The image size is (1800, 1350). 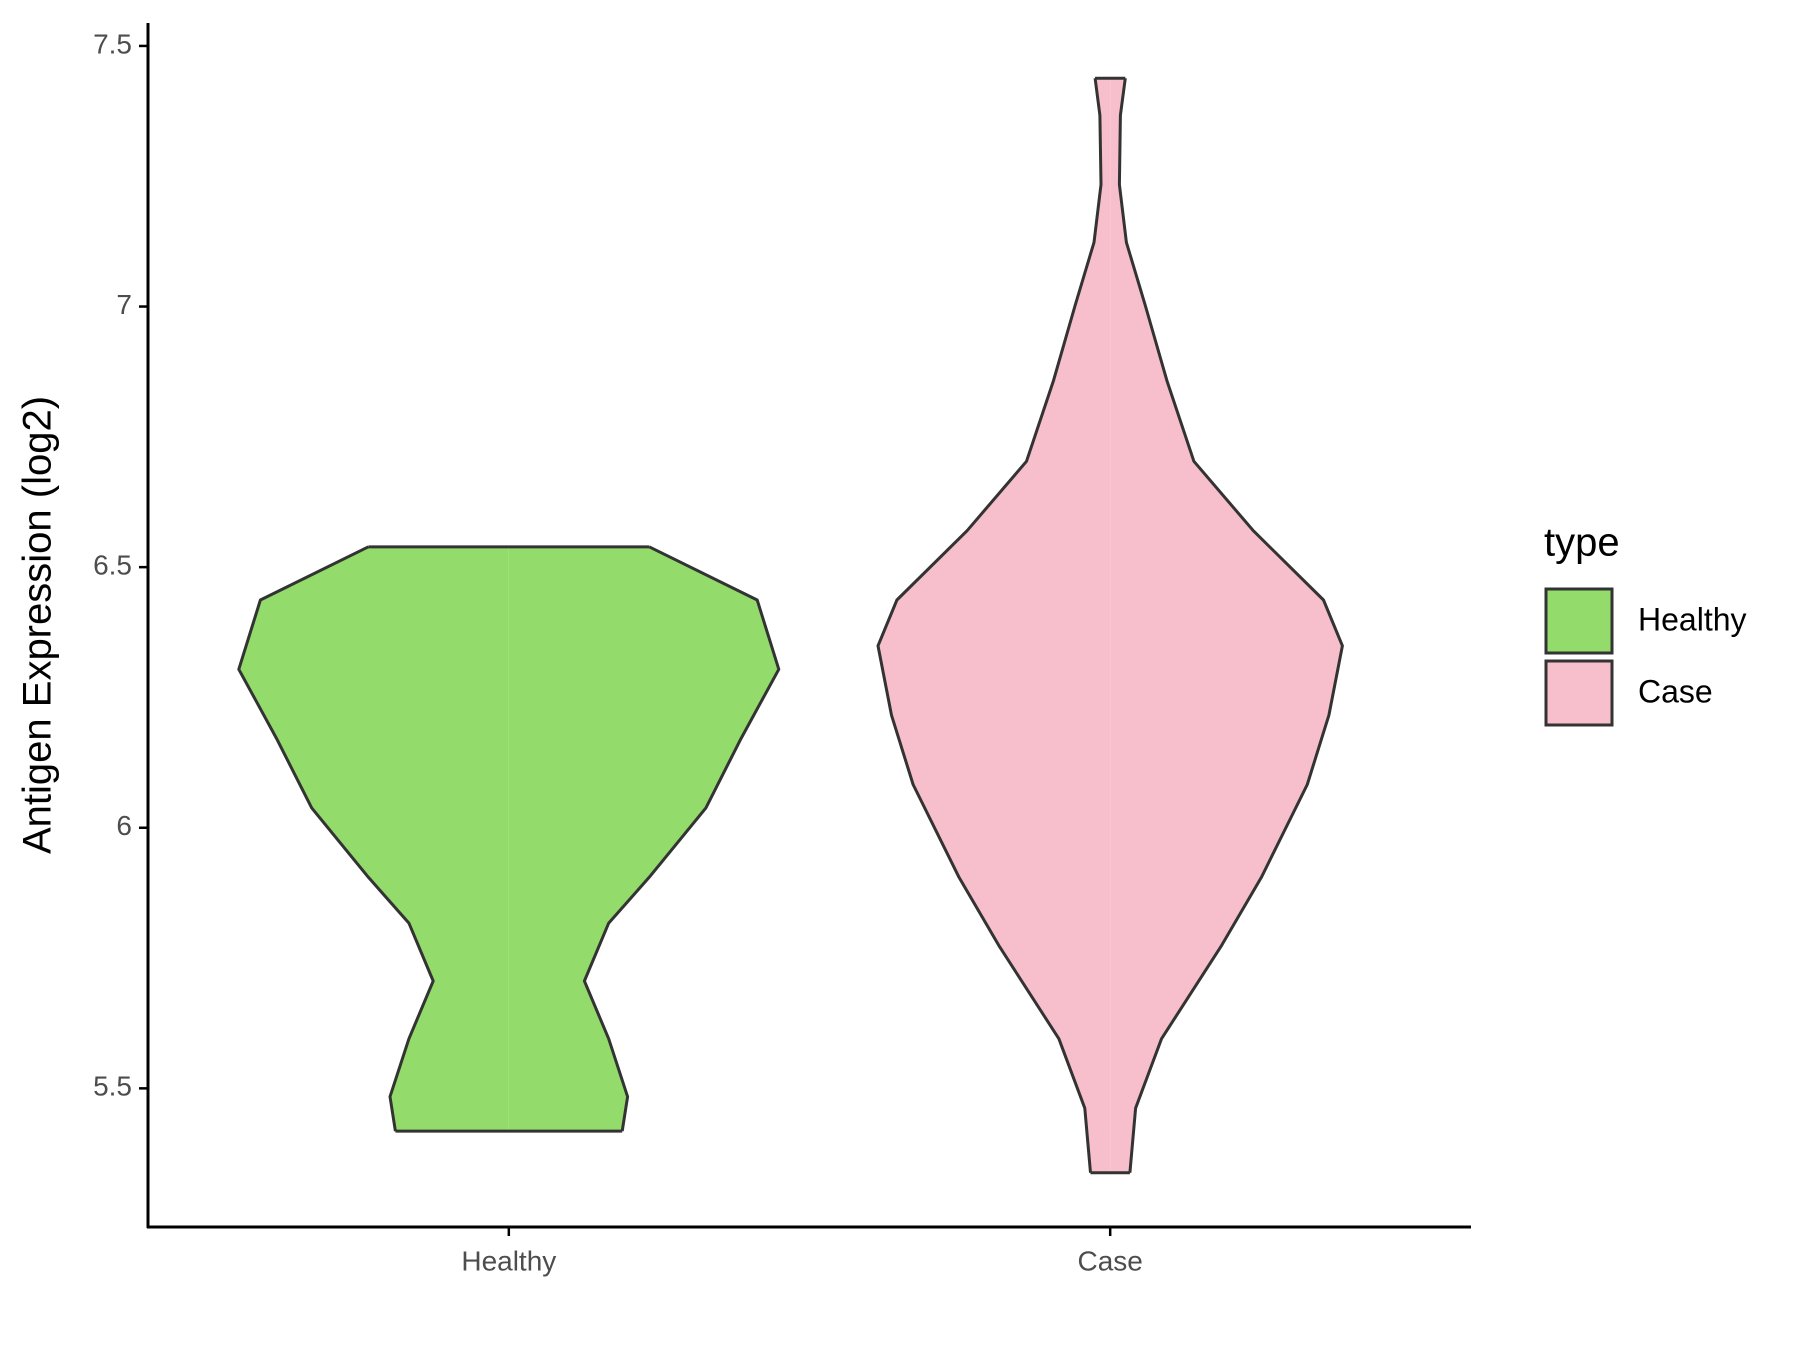 What do you see at coordinates (508, 1260) in the screenshot?
I see `x-tick-label: Healthy` at bounding box center [508, 1260].